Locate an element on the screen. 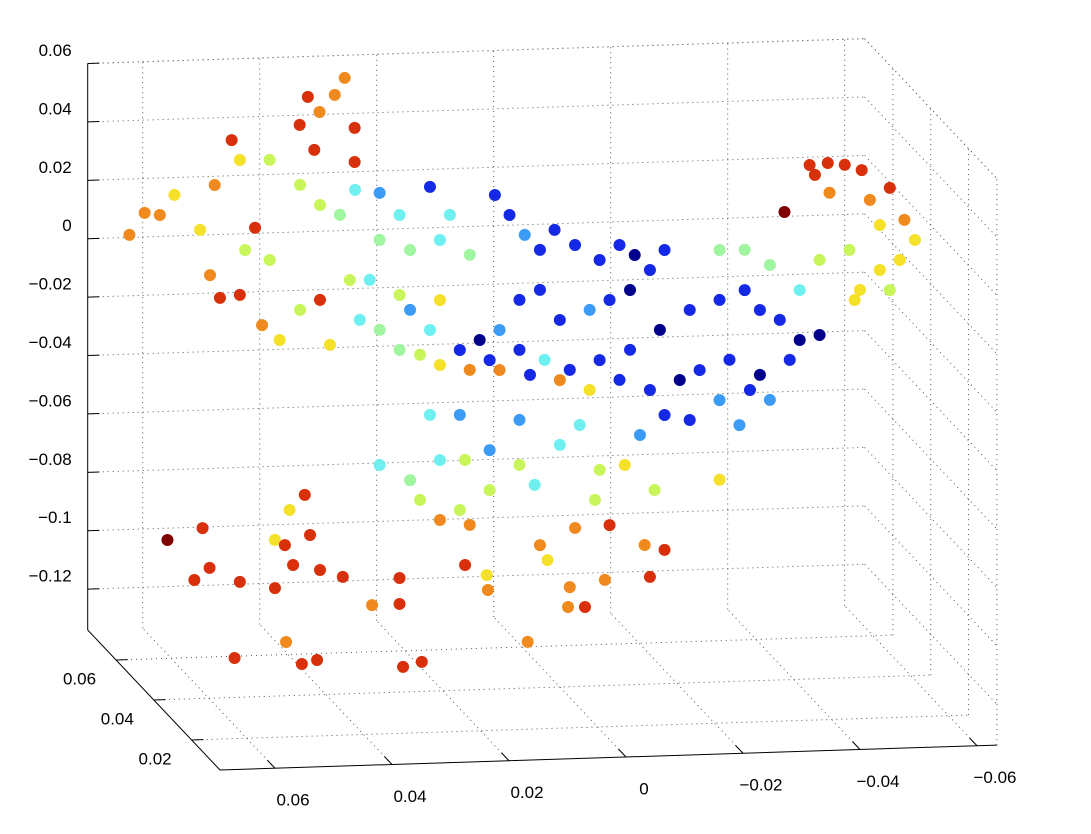 Image resolution: width=1091 pixels, height=834 pixels. z-tick-label: −0.02 is located at coordinates (50, 284).